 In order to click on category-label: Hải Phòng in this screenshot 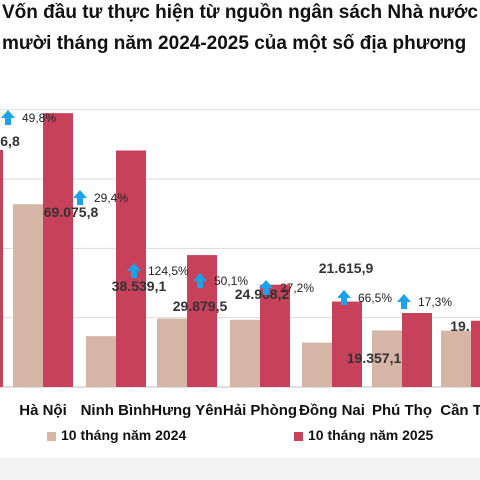, I will do `click(260, 410)`.